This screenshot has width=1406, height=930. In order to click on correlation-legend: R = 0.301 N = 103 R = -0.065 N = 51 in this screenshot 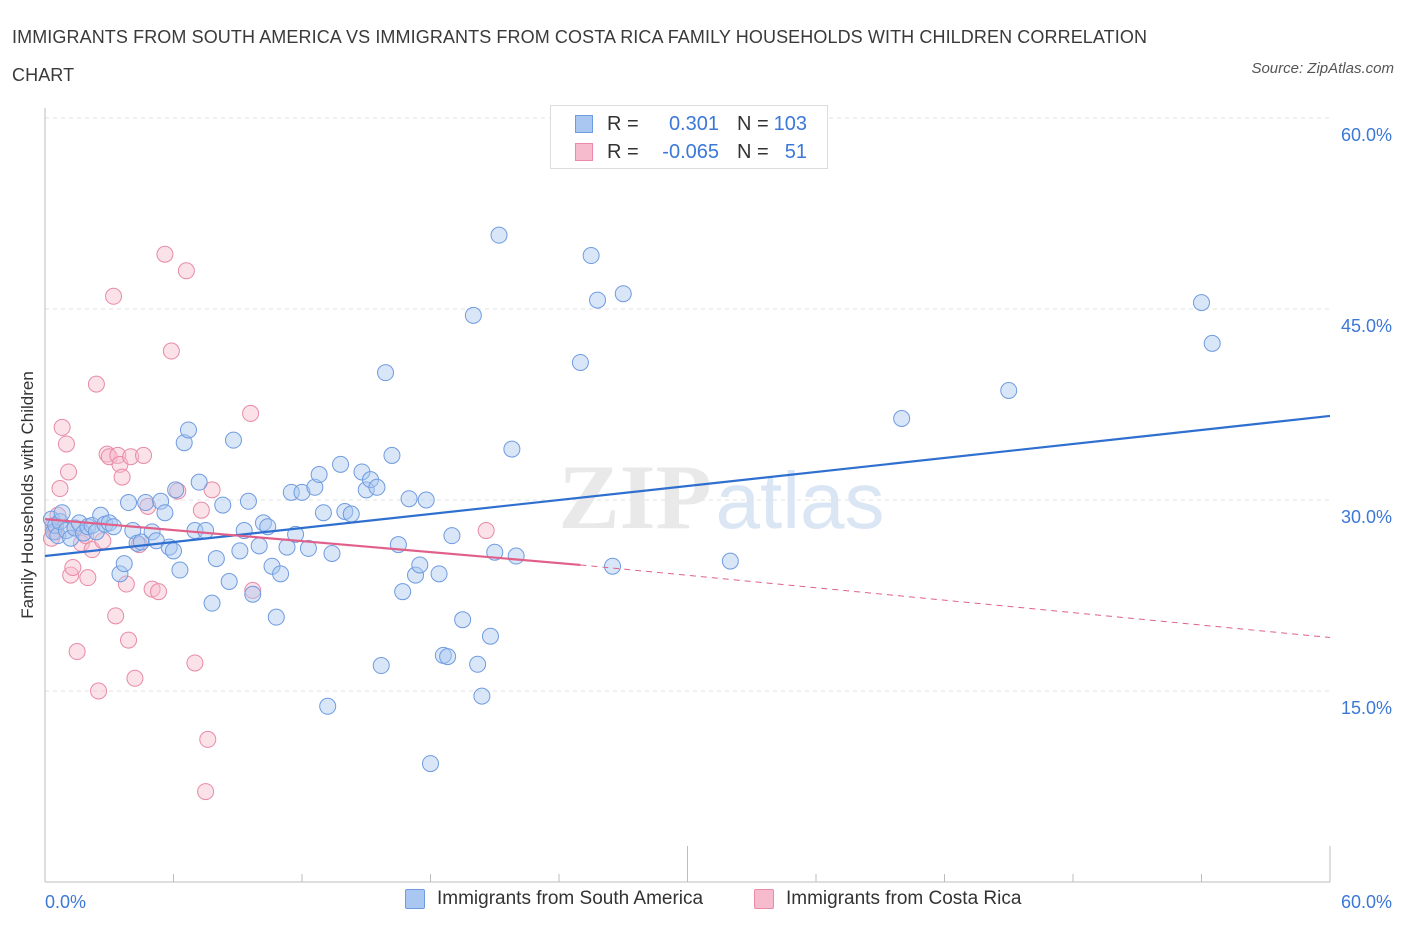, I will do `click(689, 137)`.